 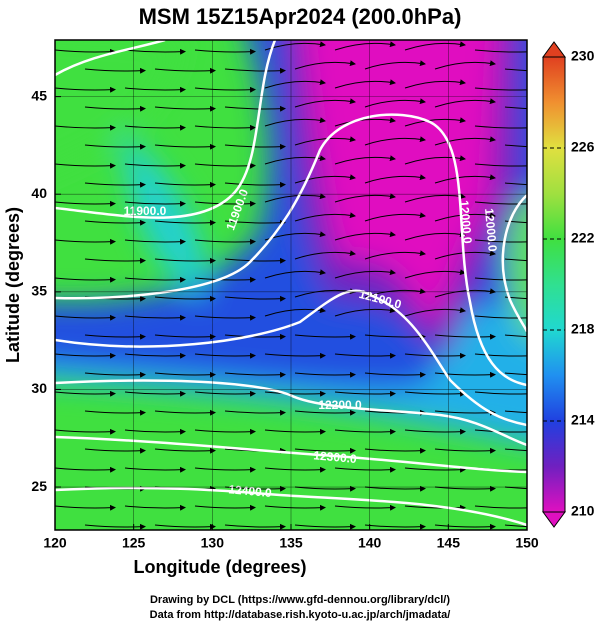 I want to click on colorbar-ticks: 210 214 218 222 226 230, so click(x=569, y=283).